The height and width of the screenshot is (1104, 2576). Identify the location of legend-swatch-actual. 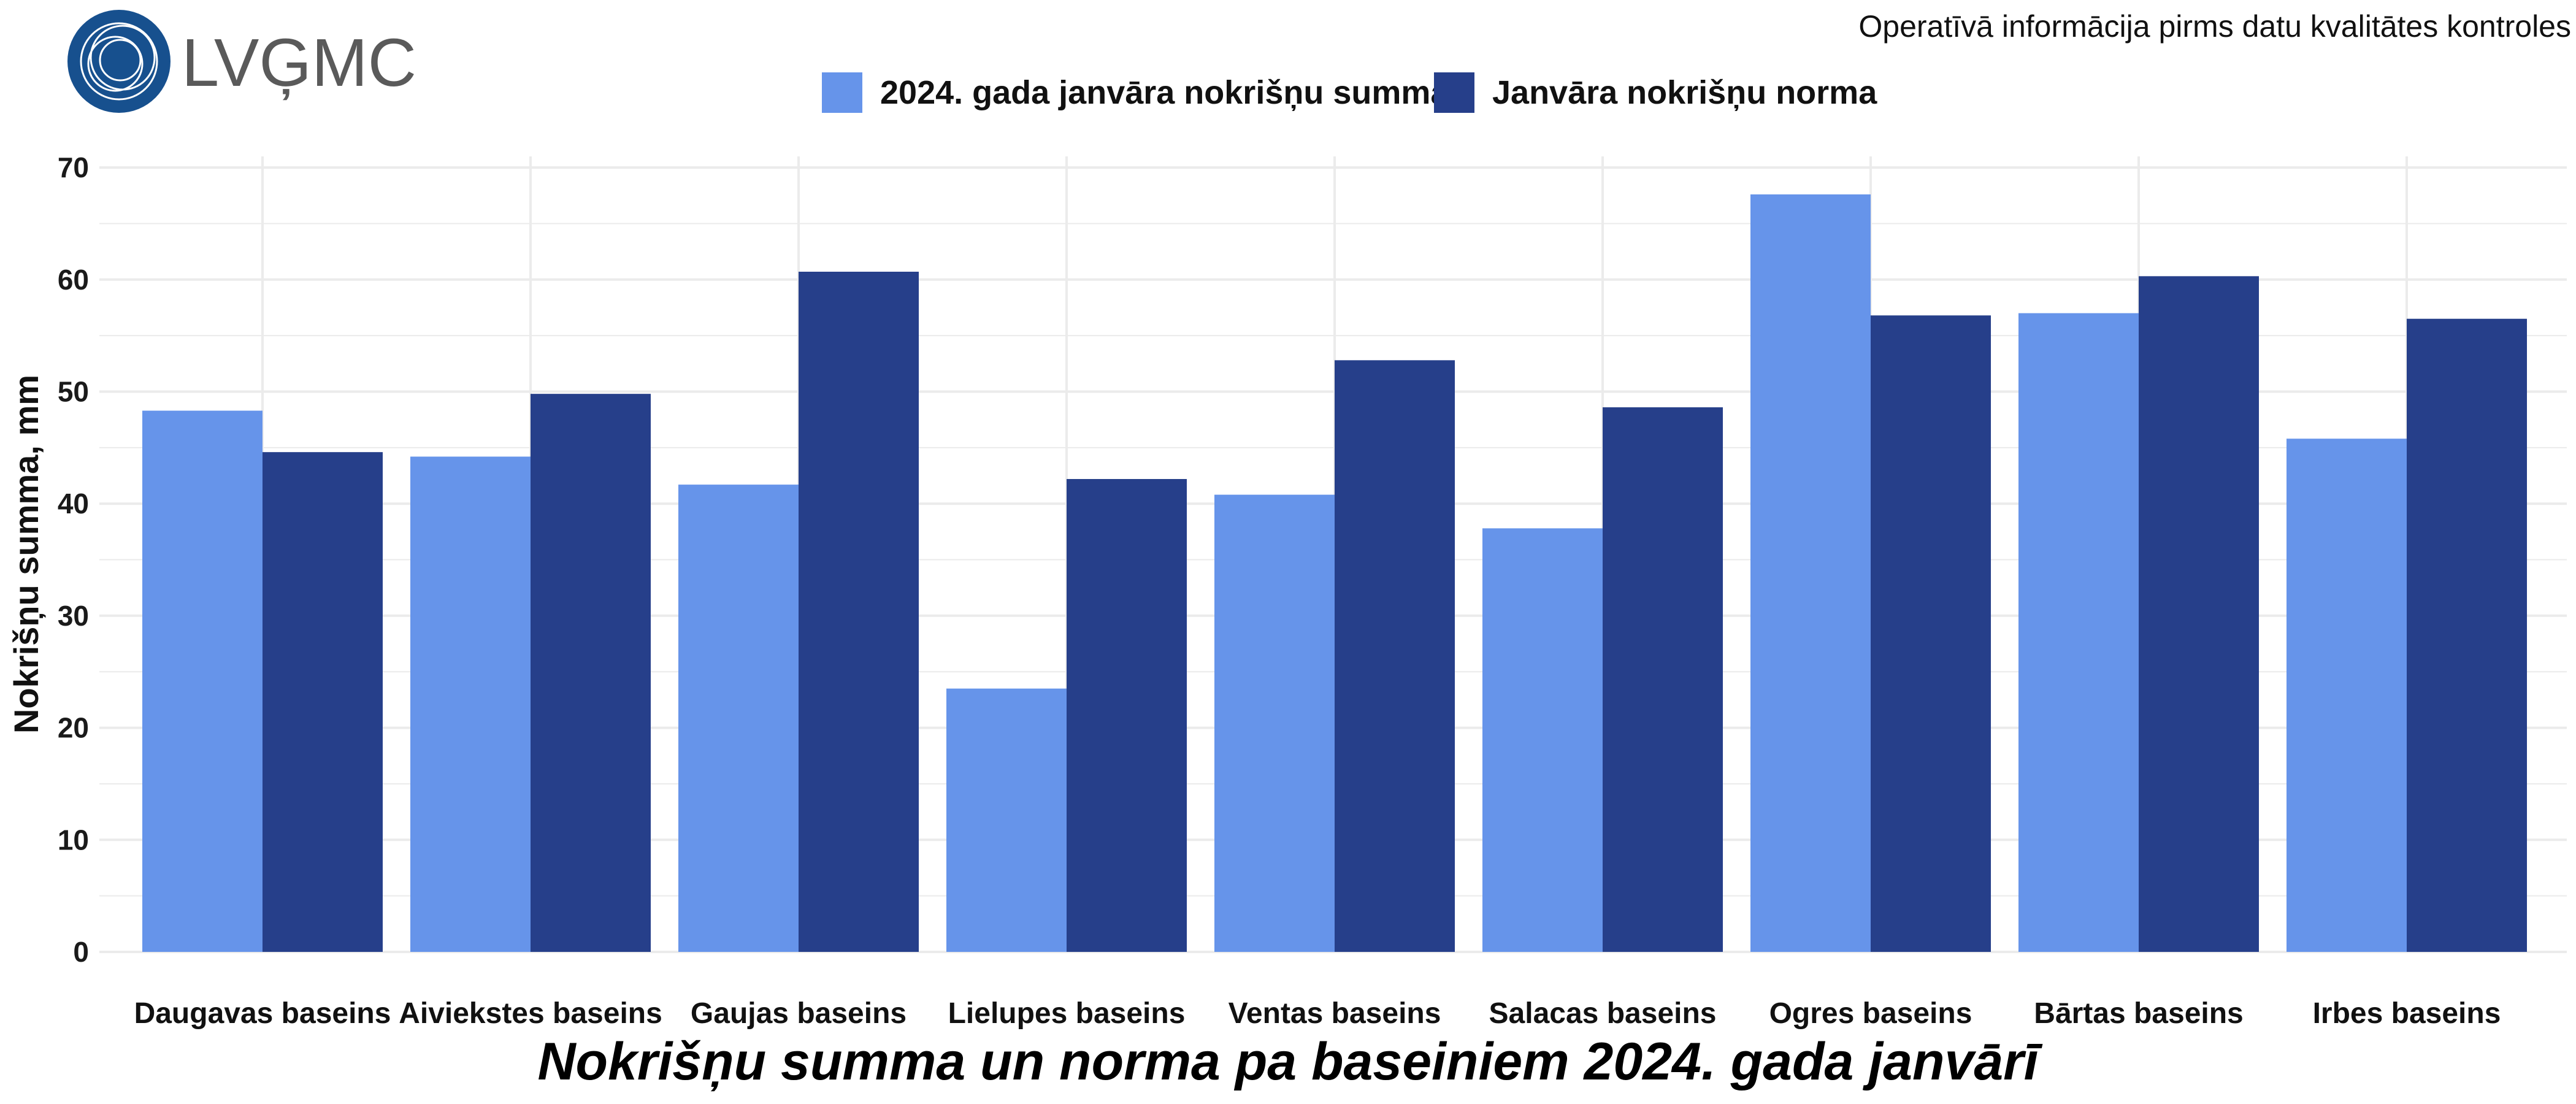
(842, 92).